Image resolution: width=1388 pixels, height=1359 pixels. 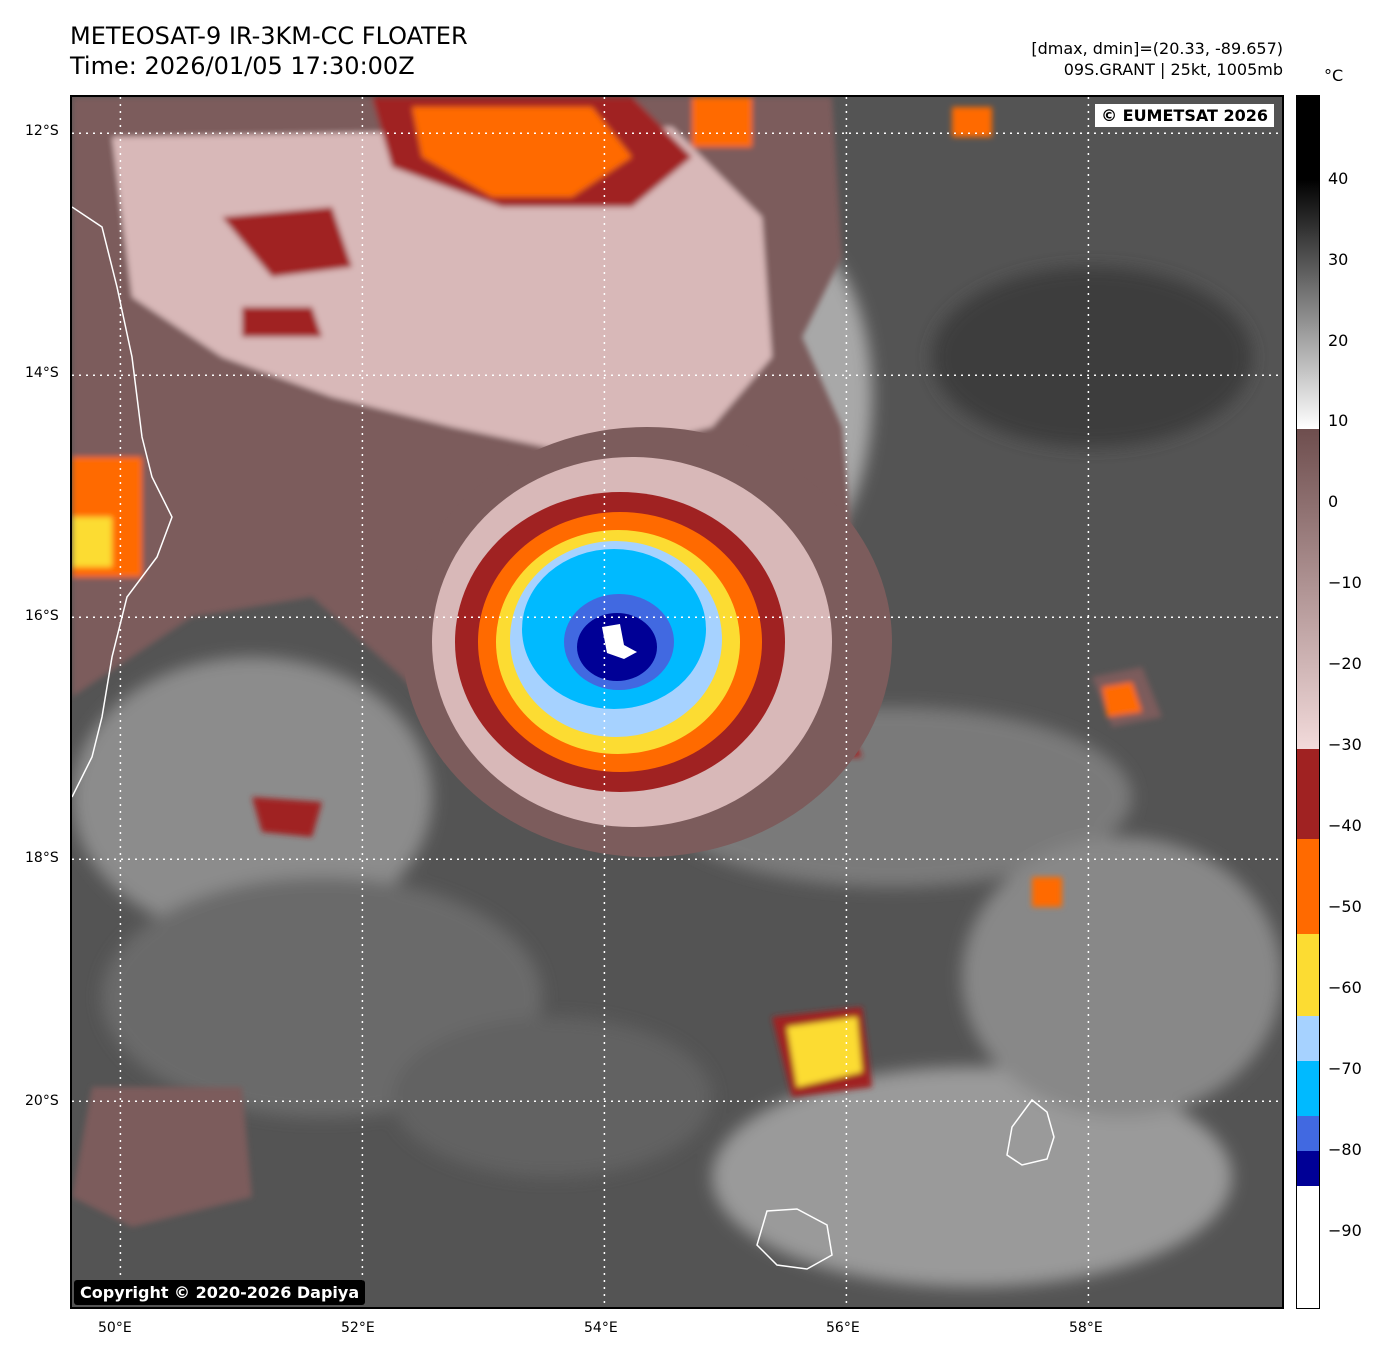 What do you see at coordinates (1345, 1068) in the screenshot?
I see `colorbar-tick-minus70: −70` at bounding box center [1345, 1068].